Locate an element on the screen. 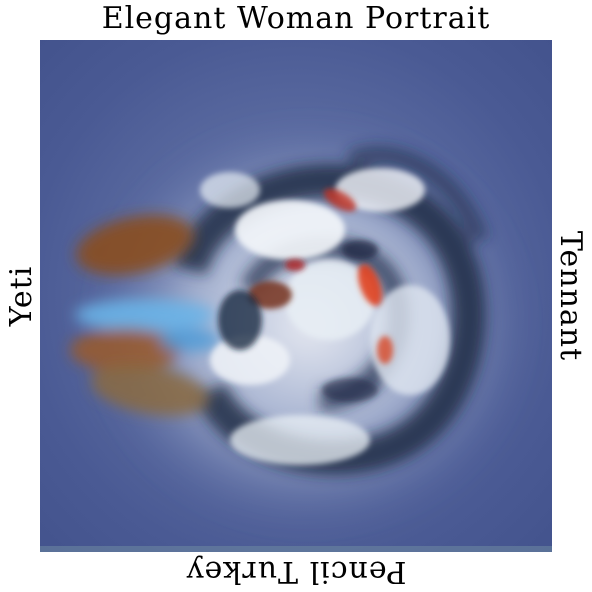 The image size is (592, 592). right-caption: Tennant is located at coordinates (570, 296).